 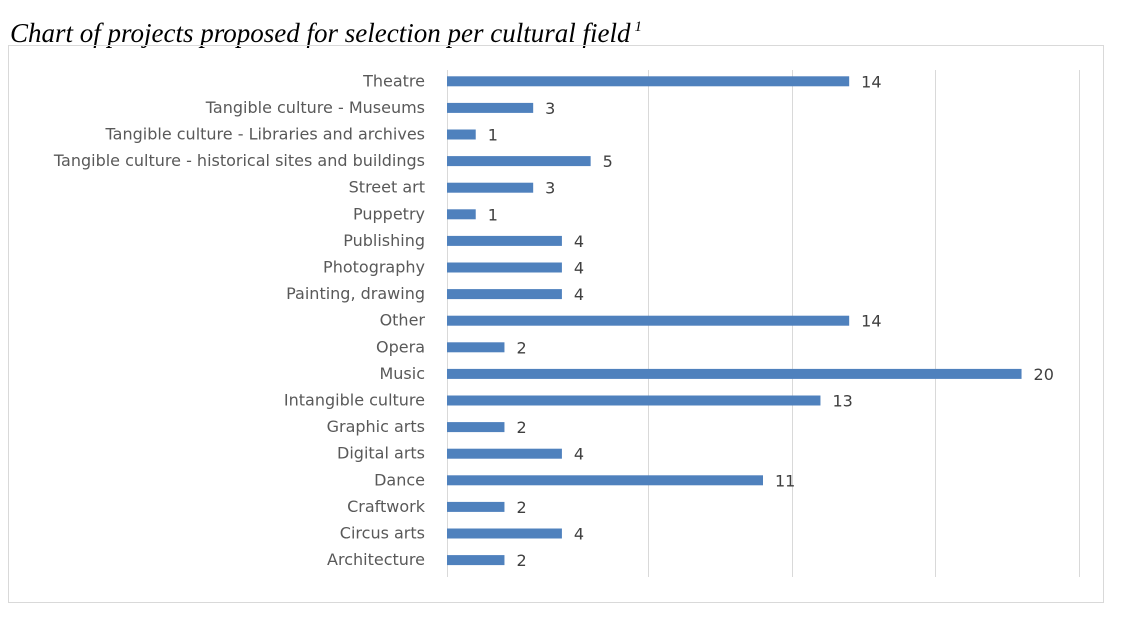 I want to click on category-label: Craftwork, so click(x=386, y=506).